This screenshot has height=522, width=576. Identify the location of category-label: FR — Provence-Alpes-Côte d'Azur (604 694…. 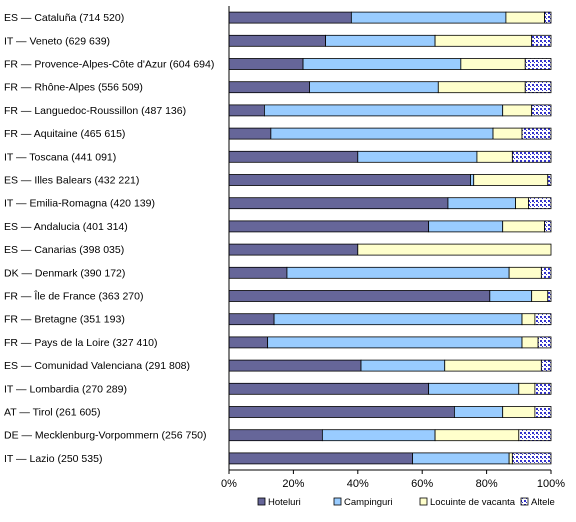
(109, 65).